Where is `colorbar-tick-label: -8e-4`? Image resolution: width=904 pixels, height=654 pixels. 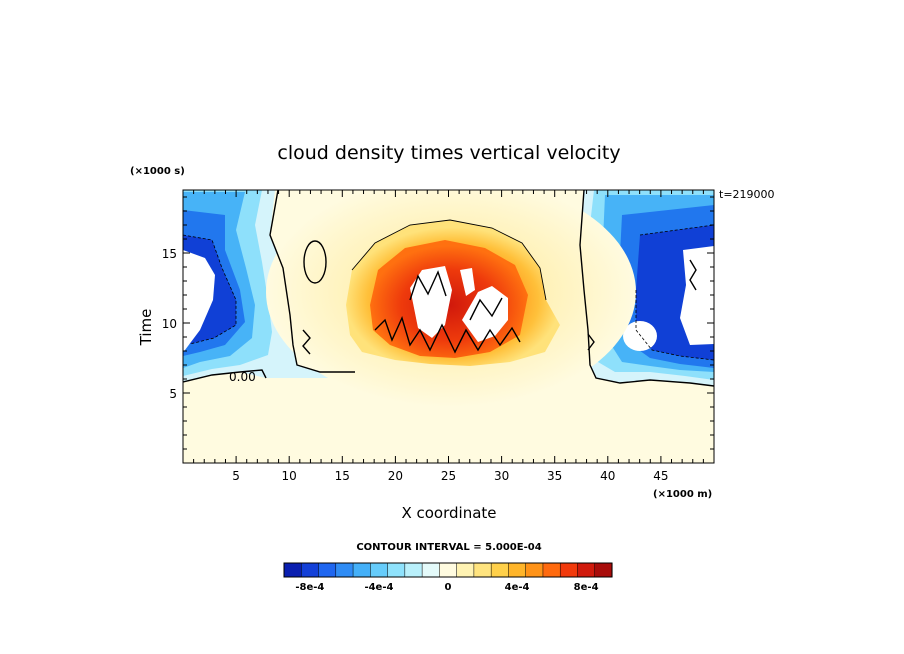
colorbar-tick-label: -8e-4 is located at coordinates (309, 587).